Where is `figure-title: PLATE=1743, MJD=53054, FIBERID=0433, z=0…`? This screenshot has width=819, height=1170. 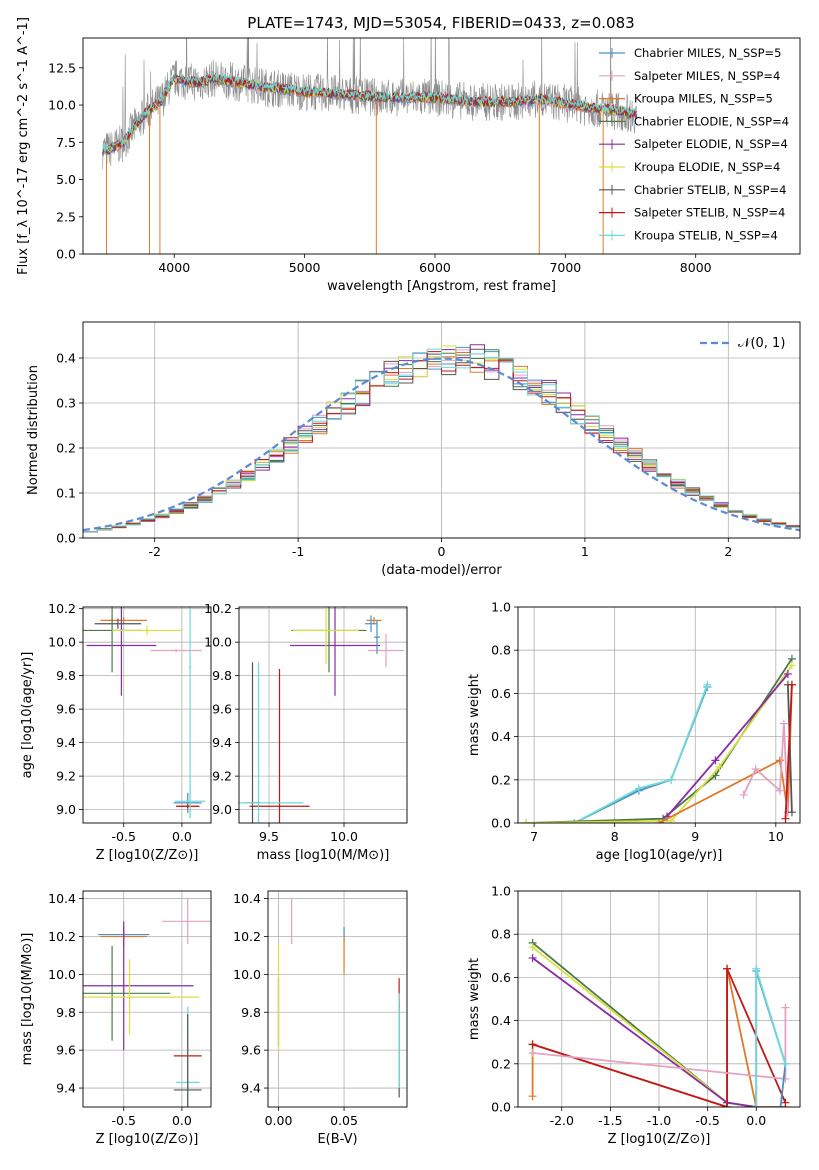
figure-title: PLATE=1743, MJD=53054, FIBERID=0433, z=0… is located at coordinates (440, 23).